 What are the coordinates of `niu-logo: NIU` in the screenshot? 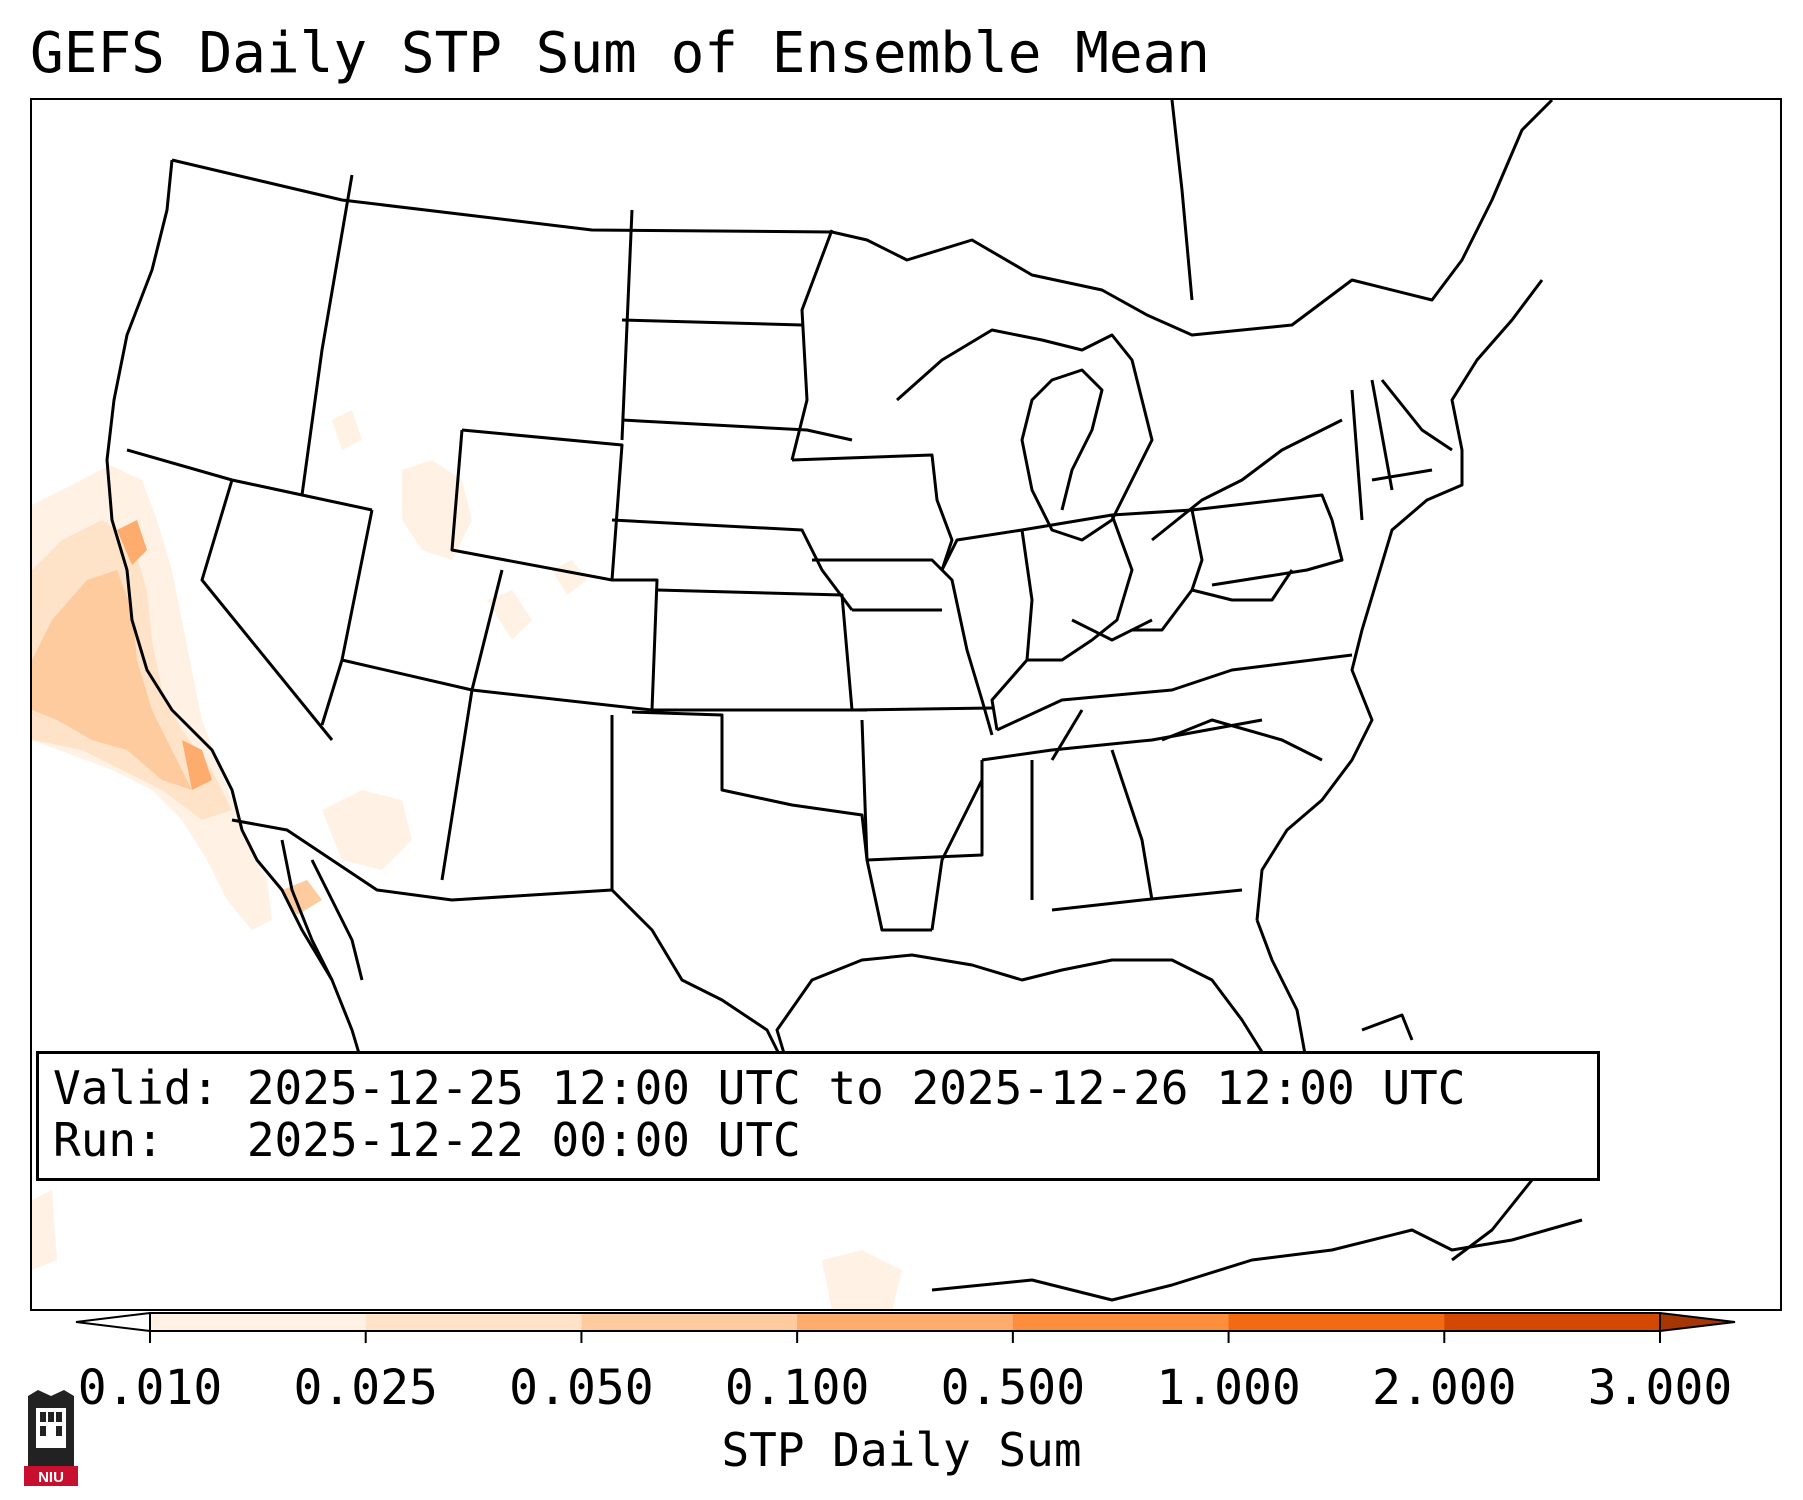 It's located at (51, 1438).